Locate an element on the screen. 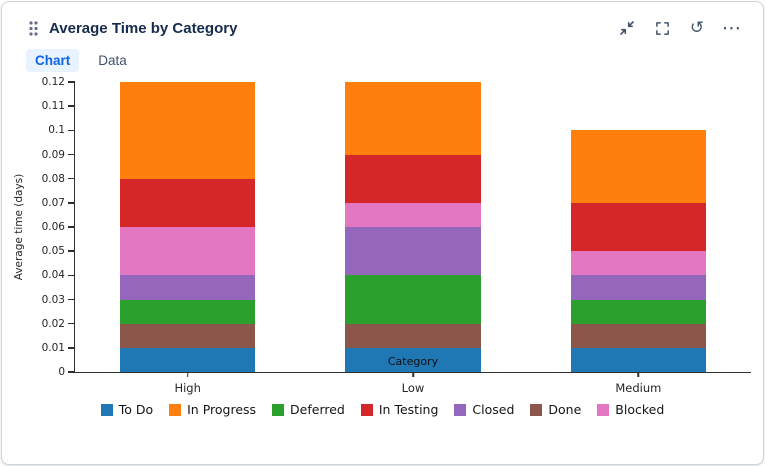 The image size is (765, 466). tab-chart: Chart is located at coordinates (53, 60).